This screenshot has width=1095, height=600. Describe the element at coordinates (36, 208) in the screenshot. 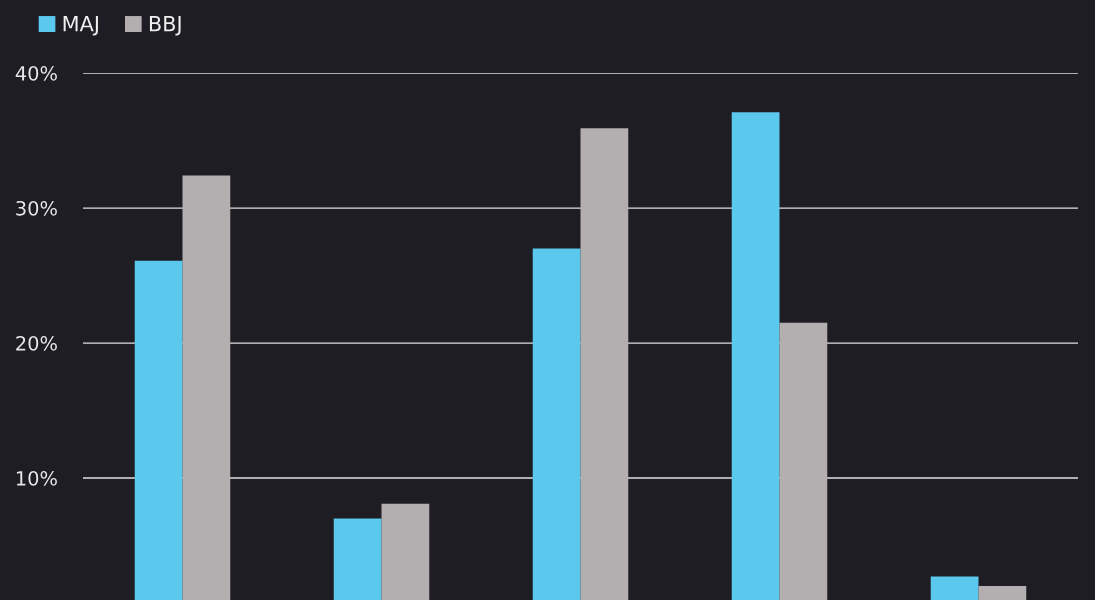

I see `y-tick-label: 30%` at that location.